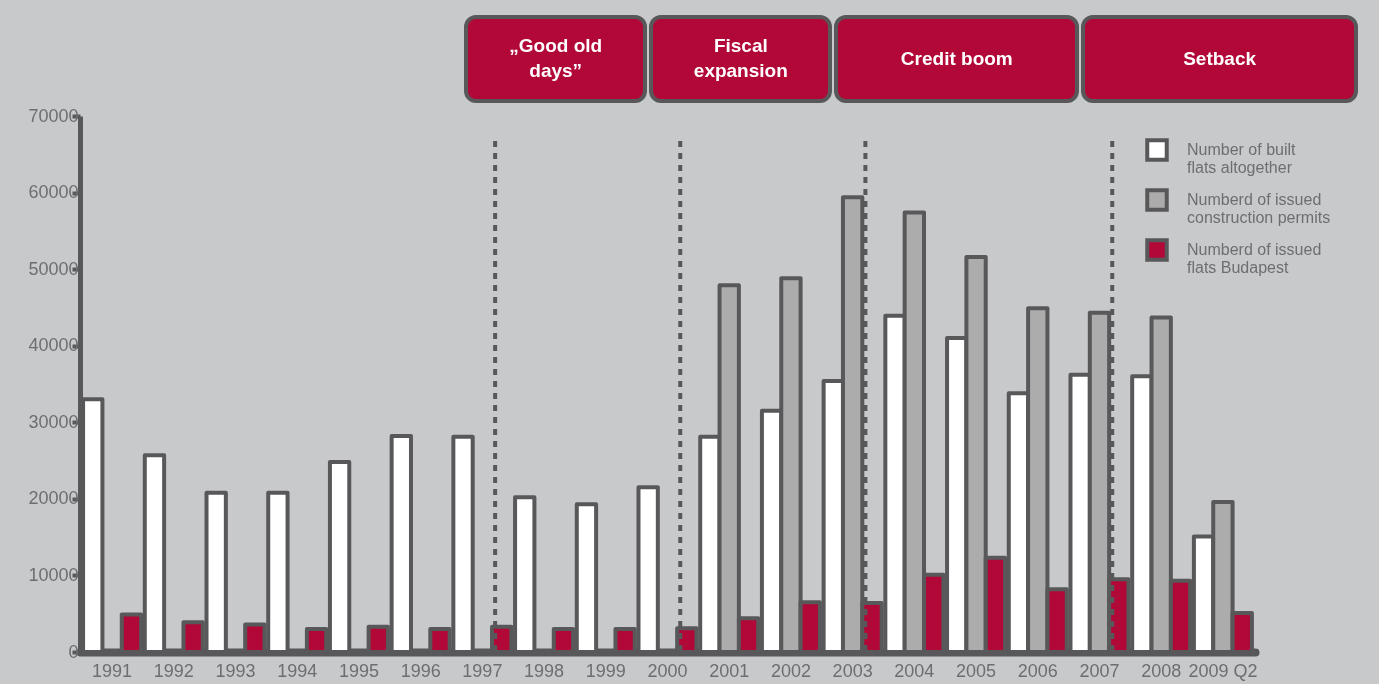 The width and height of the screenshot is (1379, 684). What do you see at coordinates (420, 670) in the screenshot?
I see `x-tick-label: 1996` at bounding box center [420, 670].